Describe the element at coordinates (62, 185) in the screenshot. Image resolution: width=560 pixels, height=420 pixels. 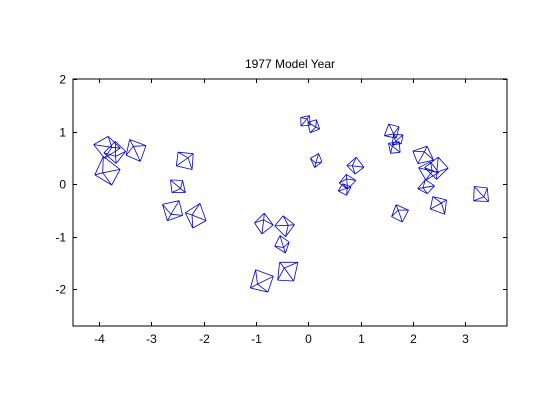
I see `y-tick-label: 0` at that location.